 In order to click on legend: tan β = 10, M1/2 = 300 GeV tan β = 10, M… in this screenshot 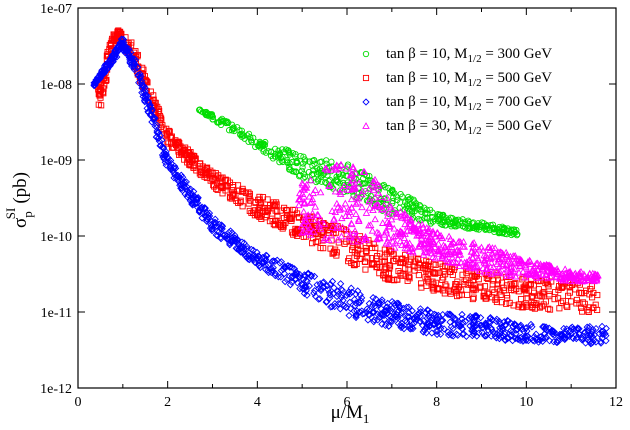, I will do `click(457, 91)`.